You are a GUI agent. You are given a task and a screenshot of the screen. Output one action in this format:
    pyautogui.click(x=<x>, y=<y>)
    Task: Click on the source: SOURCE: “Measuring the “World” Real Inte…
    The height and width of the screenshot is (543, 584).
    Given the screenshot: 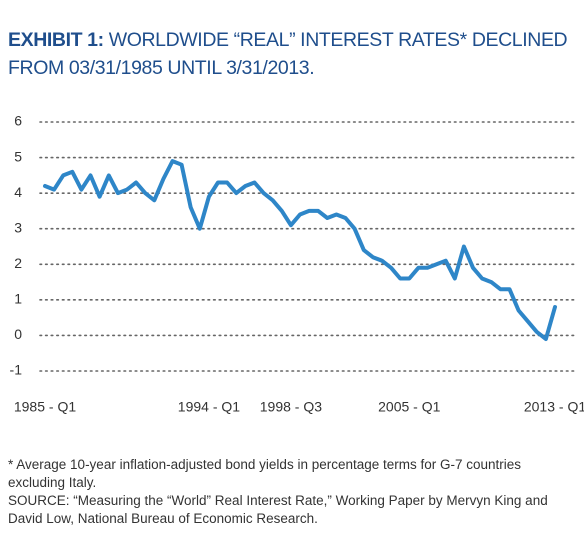 What is the action you would take?
    pyautogui.click(x=278, y=509)
    